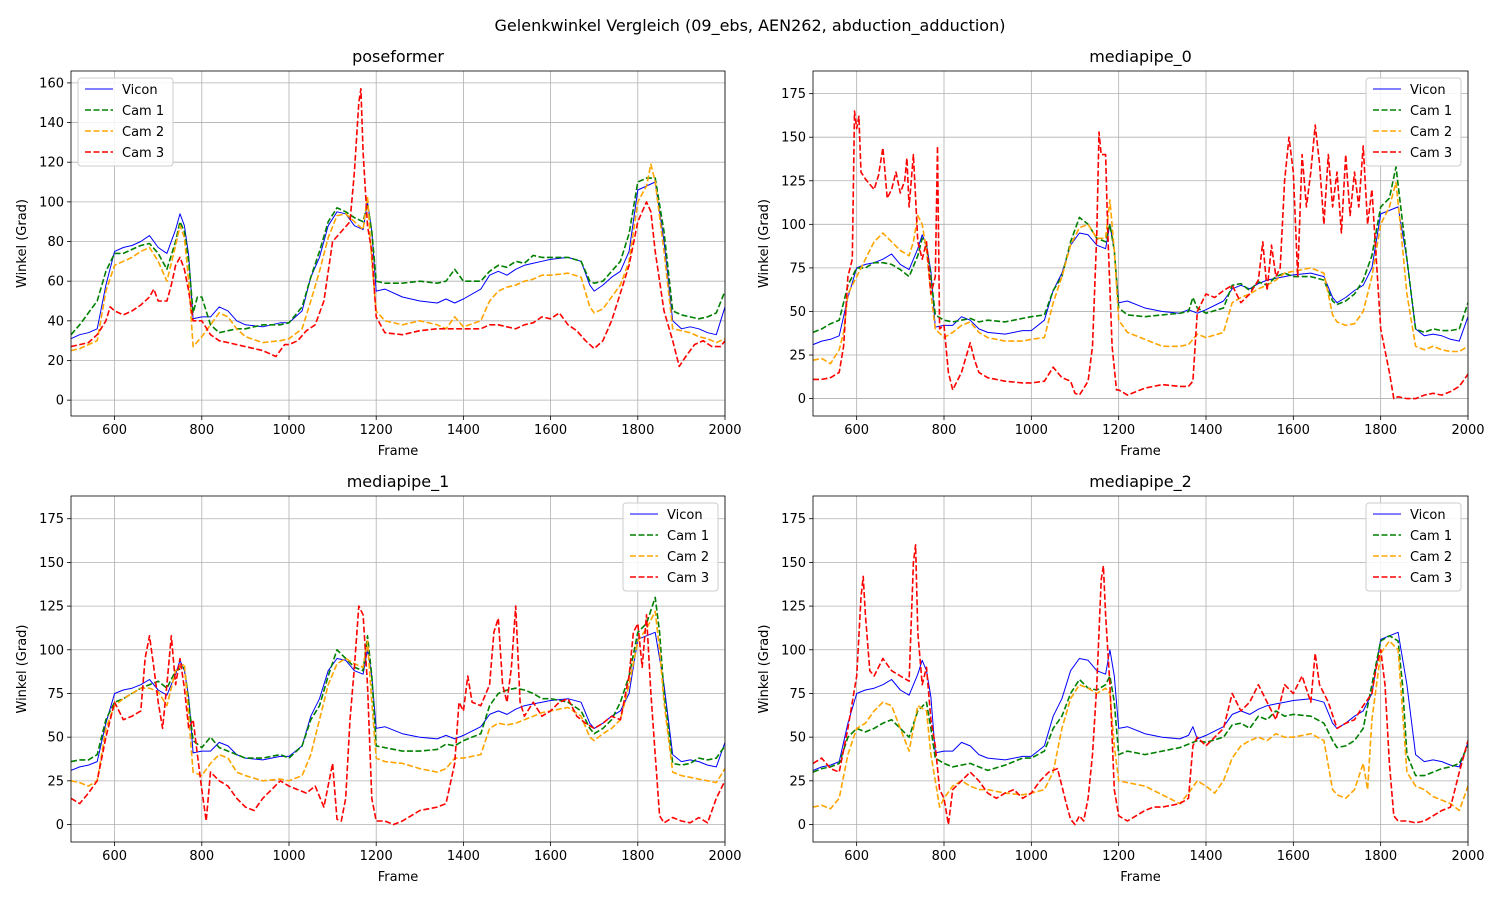 This screenshot has height=900, width=1500. Describe the element at coordinates (55, 282) in the screenshot. I see `y-tick-label: 60` at that location.